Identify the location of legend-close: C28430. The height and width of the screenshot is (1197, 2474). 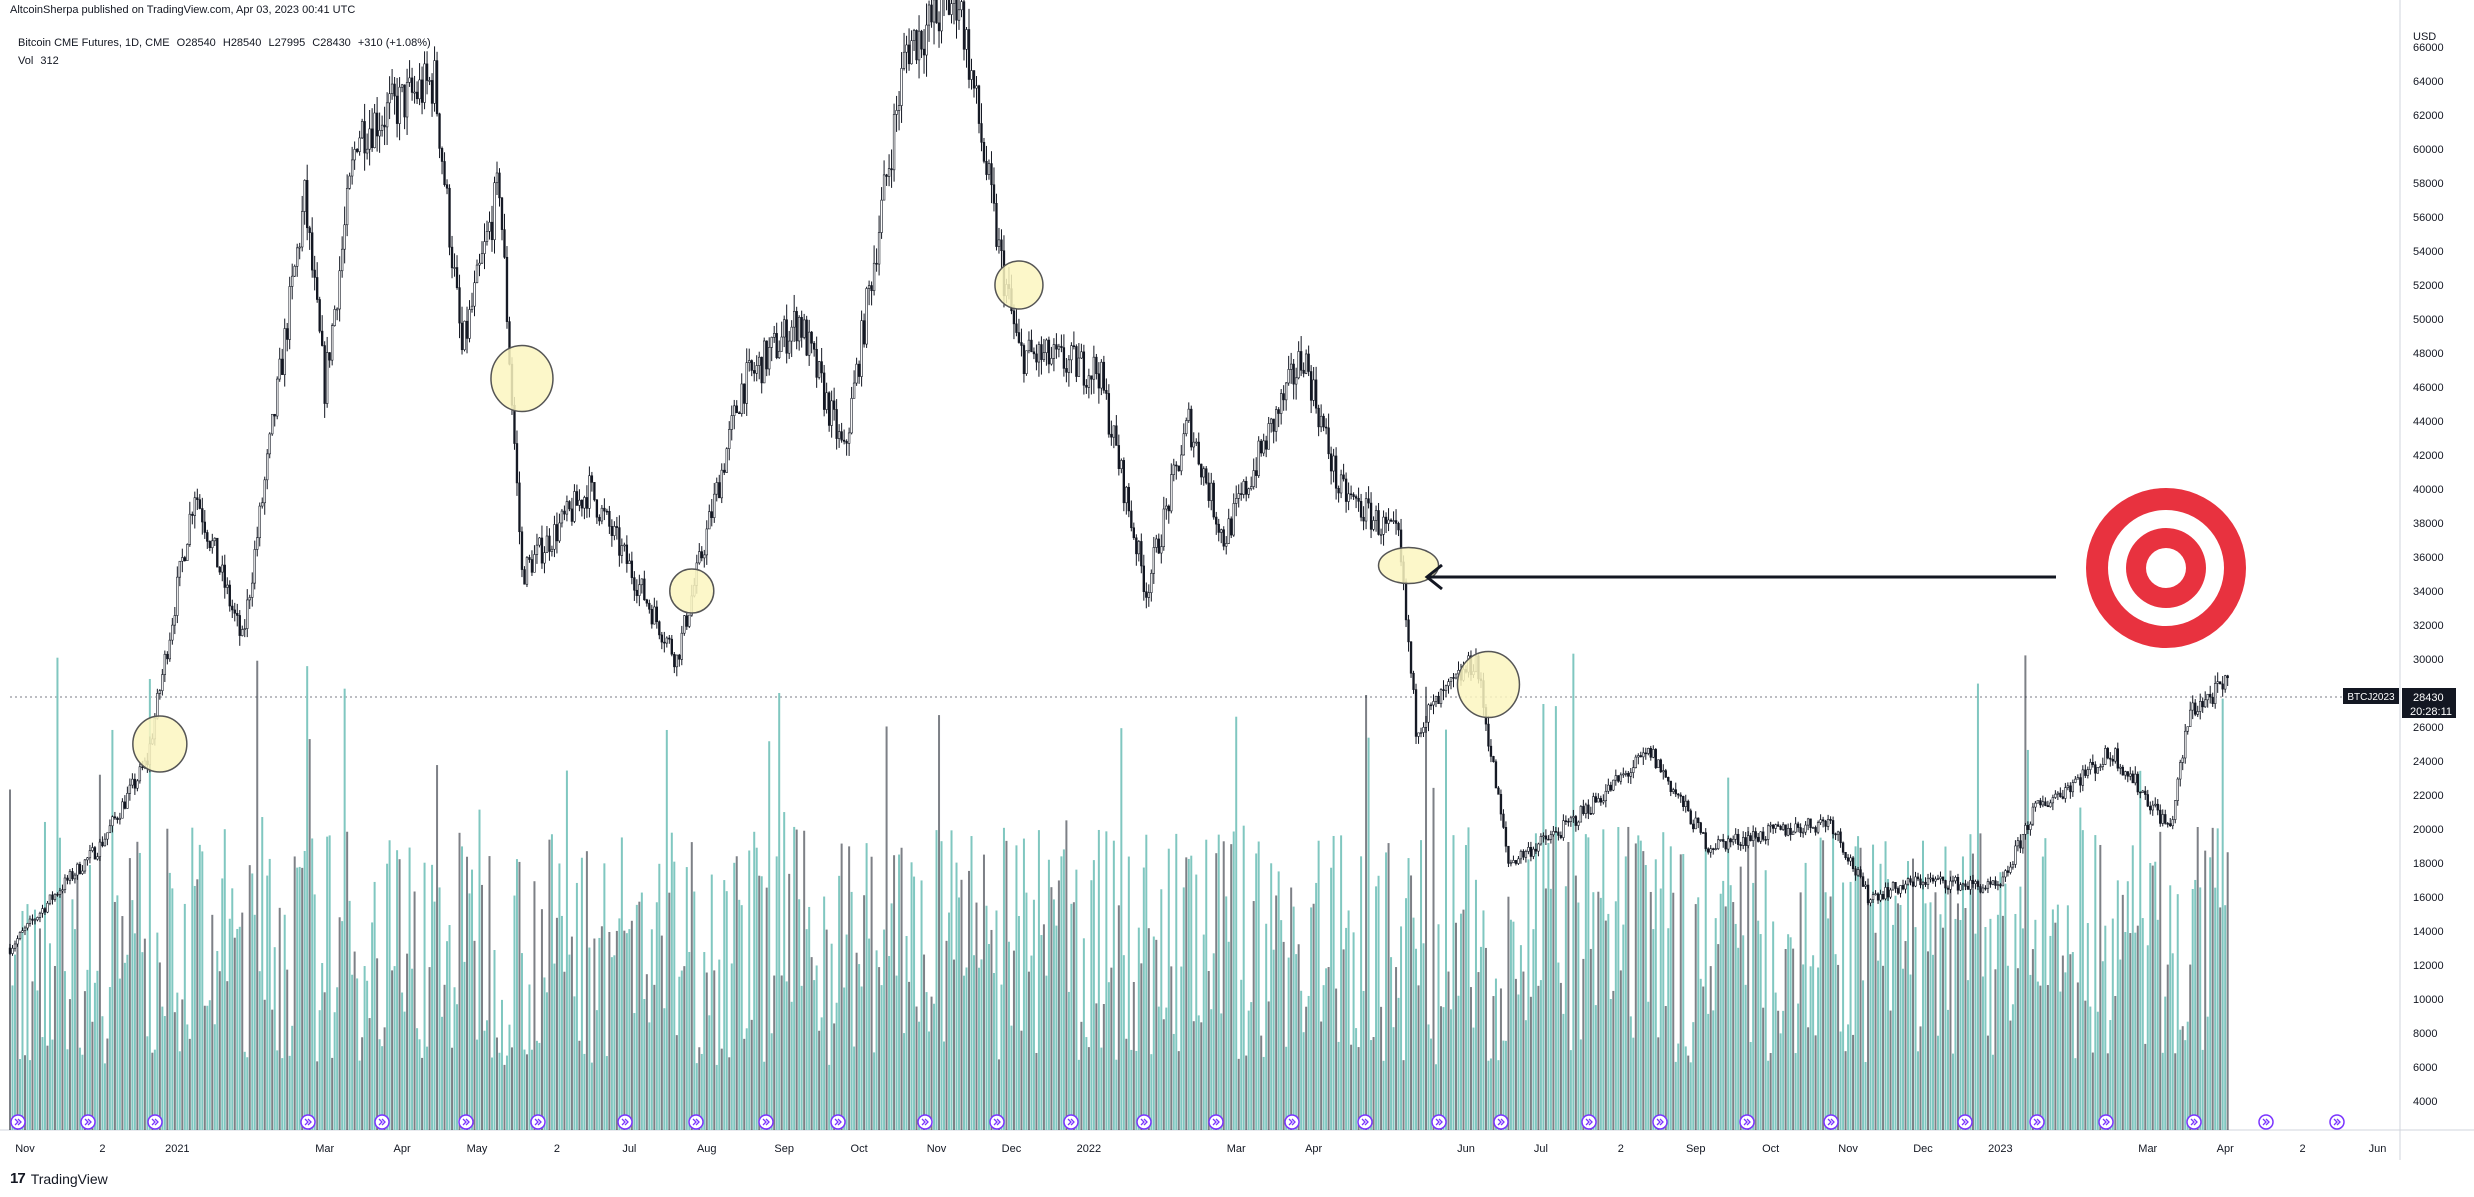
(331, 43).